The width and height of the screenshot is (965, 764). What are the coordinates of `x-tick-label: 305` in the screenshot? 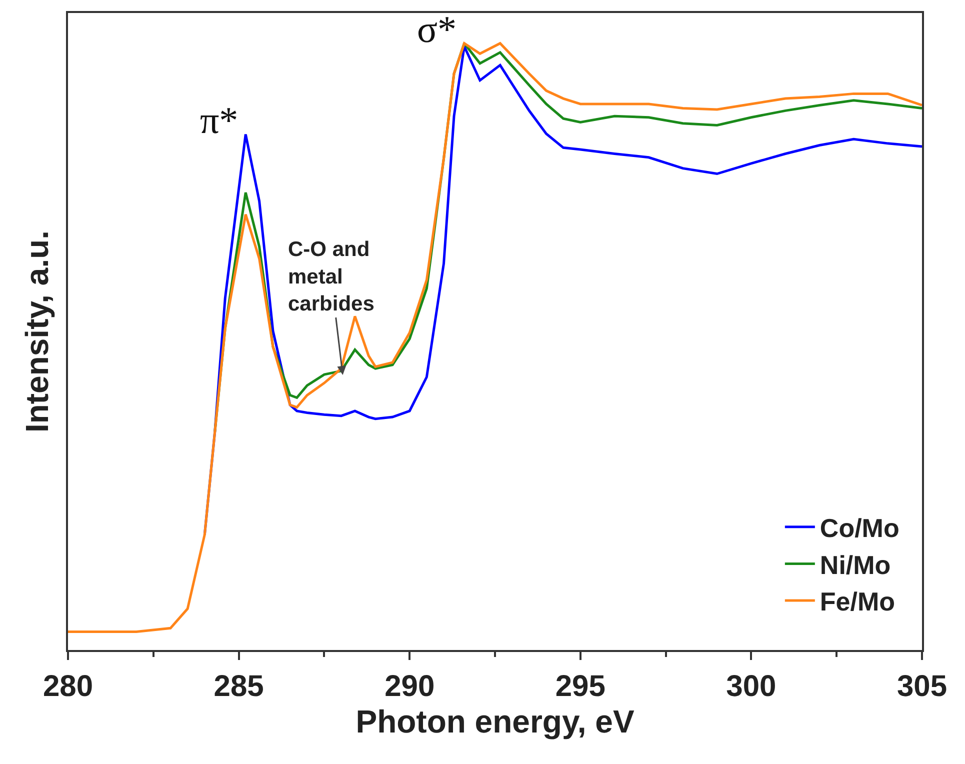 It's located at (922, 686).